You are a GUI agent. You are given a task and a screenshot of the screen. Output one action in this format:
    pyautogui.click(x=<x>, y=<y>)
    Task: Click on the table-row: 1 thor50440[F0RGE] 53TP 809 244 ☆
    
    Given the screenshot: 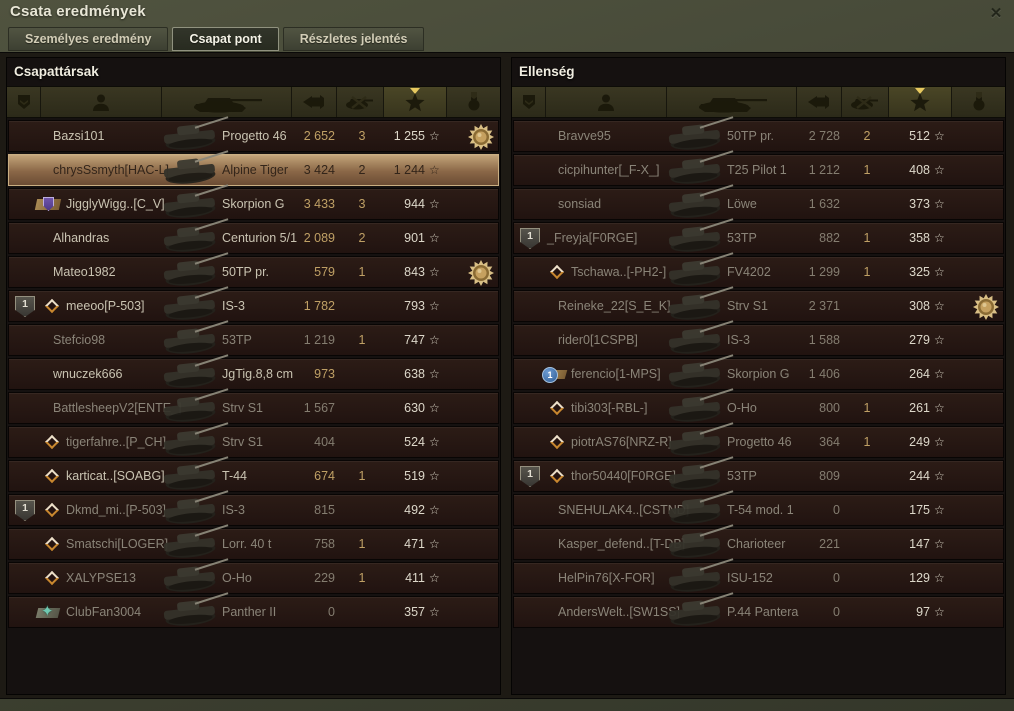 What is the action you would take?
    pyautogui.click(x=758, y=474)
    